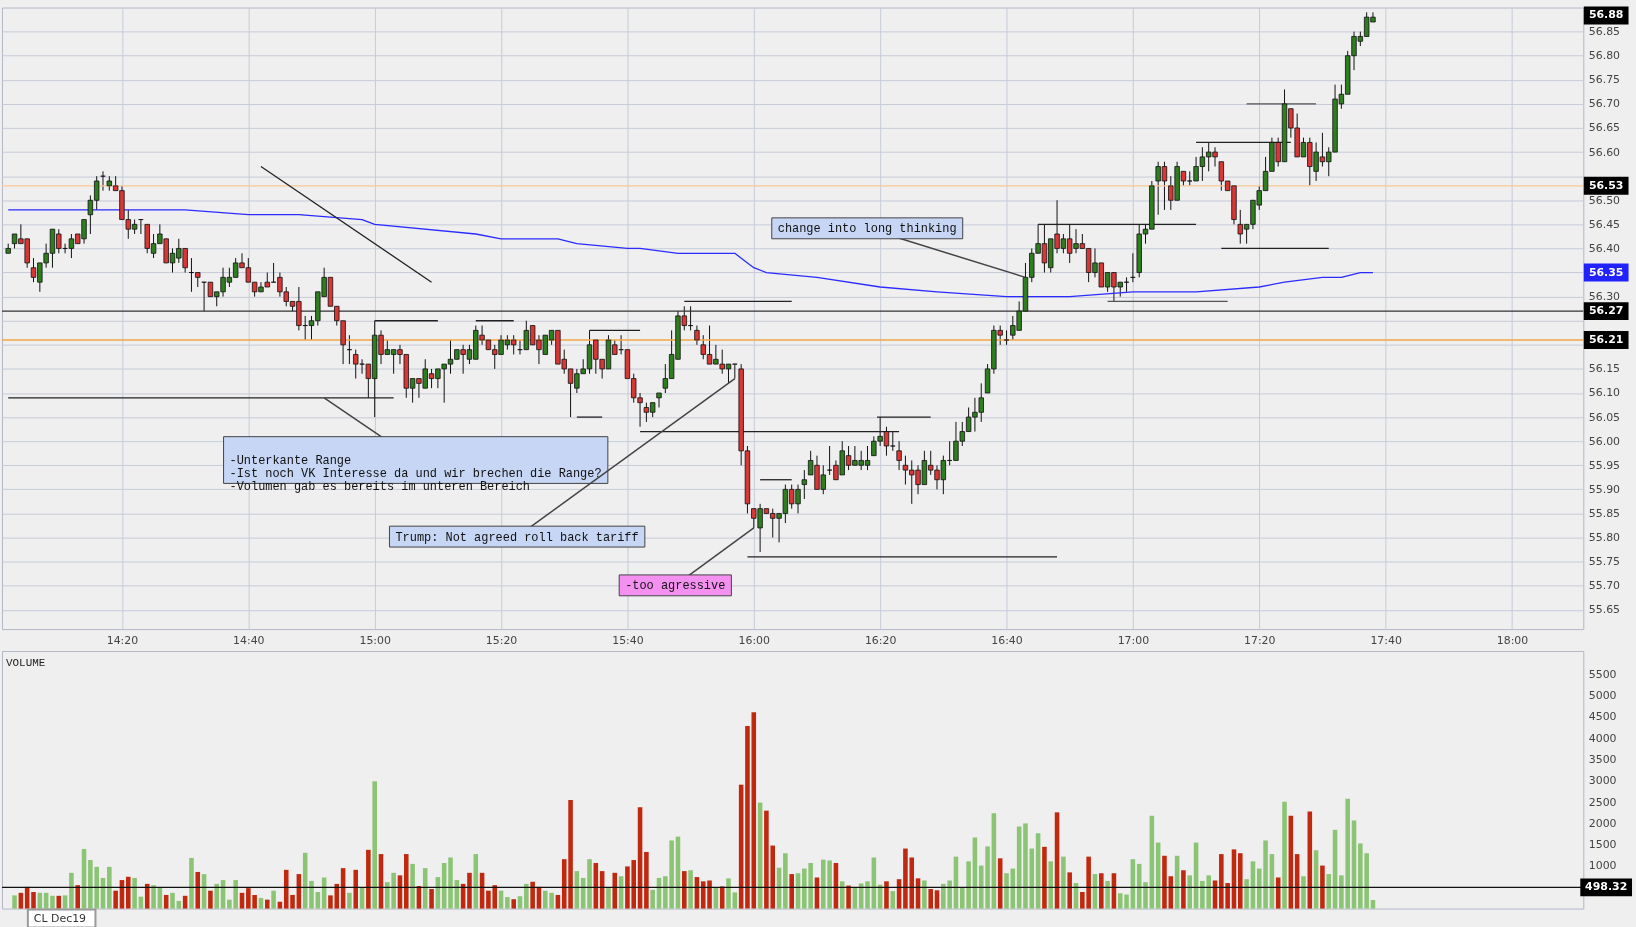 Image resolution: width=1636 pixels, height=927 pixels. I want to click on y-tick-label: 55.75, so click(1604, 562).